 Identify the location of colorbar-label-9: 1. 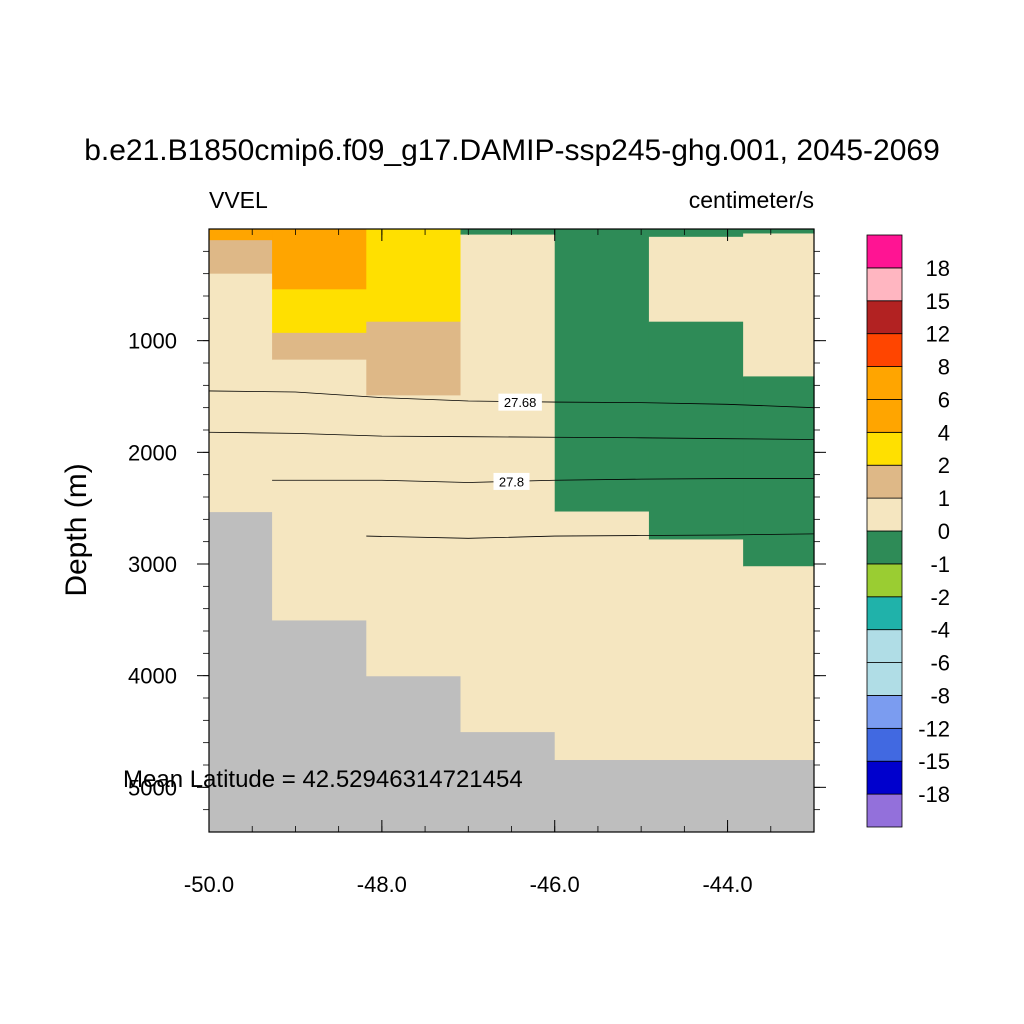
(944, 498).